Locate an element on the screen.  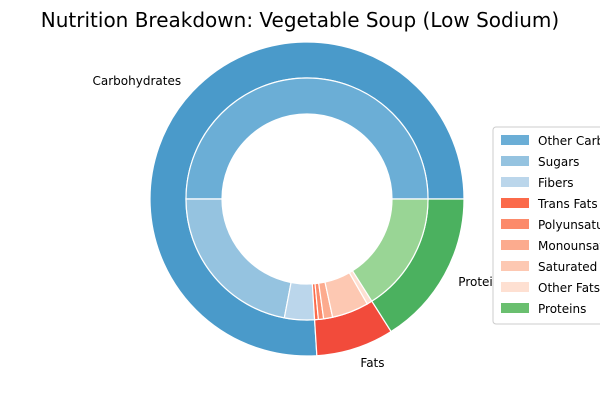
outer-label-fats: Fats is located at coordinates (372, 363).